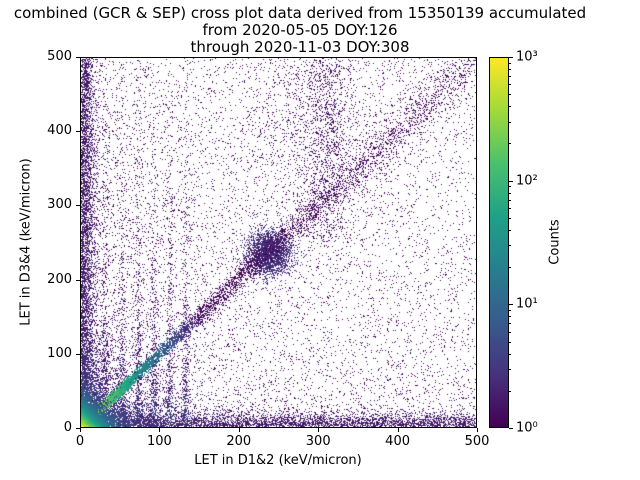 The height and width of the screenshot is (480, 640). Describe the element at coordinates (59, 353) in the screenshot. I see `y-tick-label: 100` at that location.